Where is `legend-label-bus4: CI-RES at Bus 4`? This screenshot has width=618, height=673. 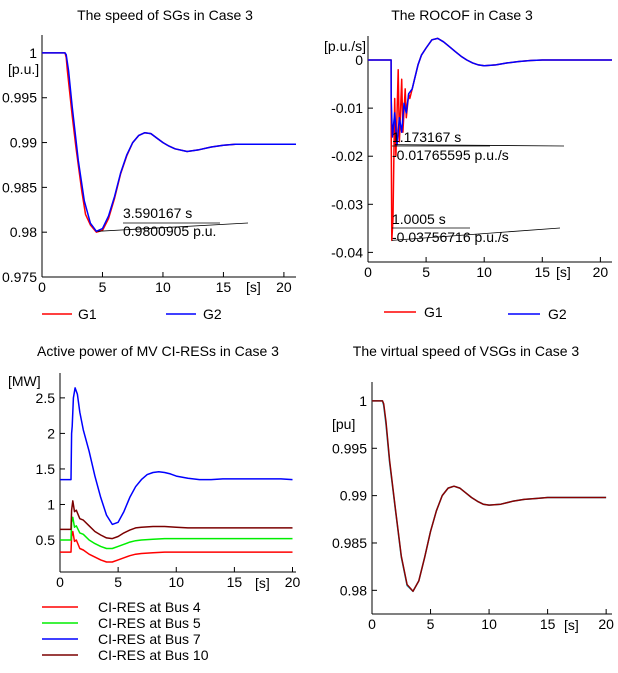
legend-label-bus4: CI-RES at Bus 4 is located at coordinates (149, 607).